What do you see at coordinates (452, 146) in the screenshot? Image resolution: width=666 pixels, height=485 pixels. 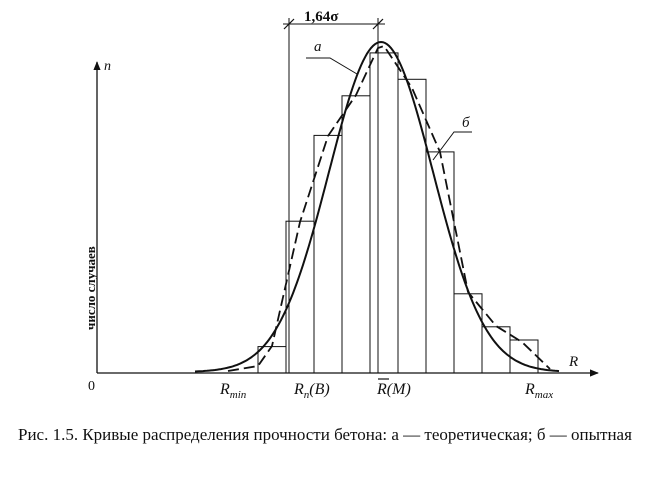 I see `curve-b-leader` at bounding box center [452, 146].